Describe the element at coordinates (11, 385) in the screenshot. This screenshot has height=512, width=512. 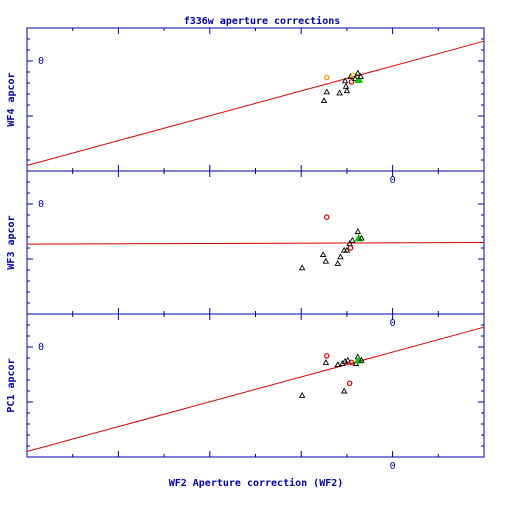
I see `y-axis-label-pc1: PC1 apcor` at that location.